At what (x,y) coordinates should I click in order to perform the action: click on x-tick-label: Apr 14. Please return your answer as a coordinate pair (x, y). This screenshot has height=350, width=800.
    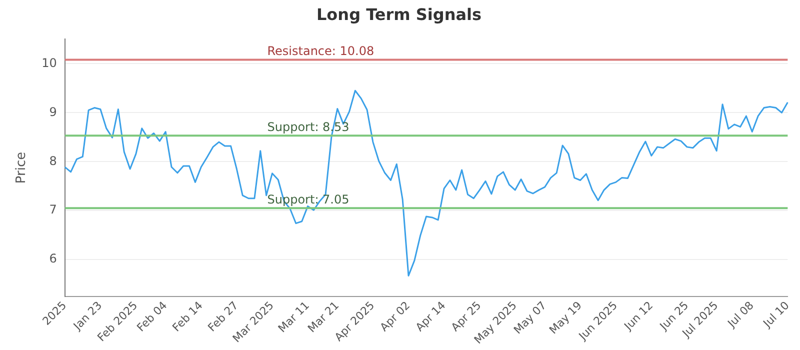
    Looking at the image, I should click on (430, 316).